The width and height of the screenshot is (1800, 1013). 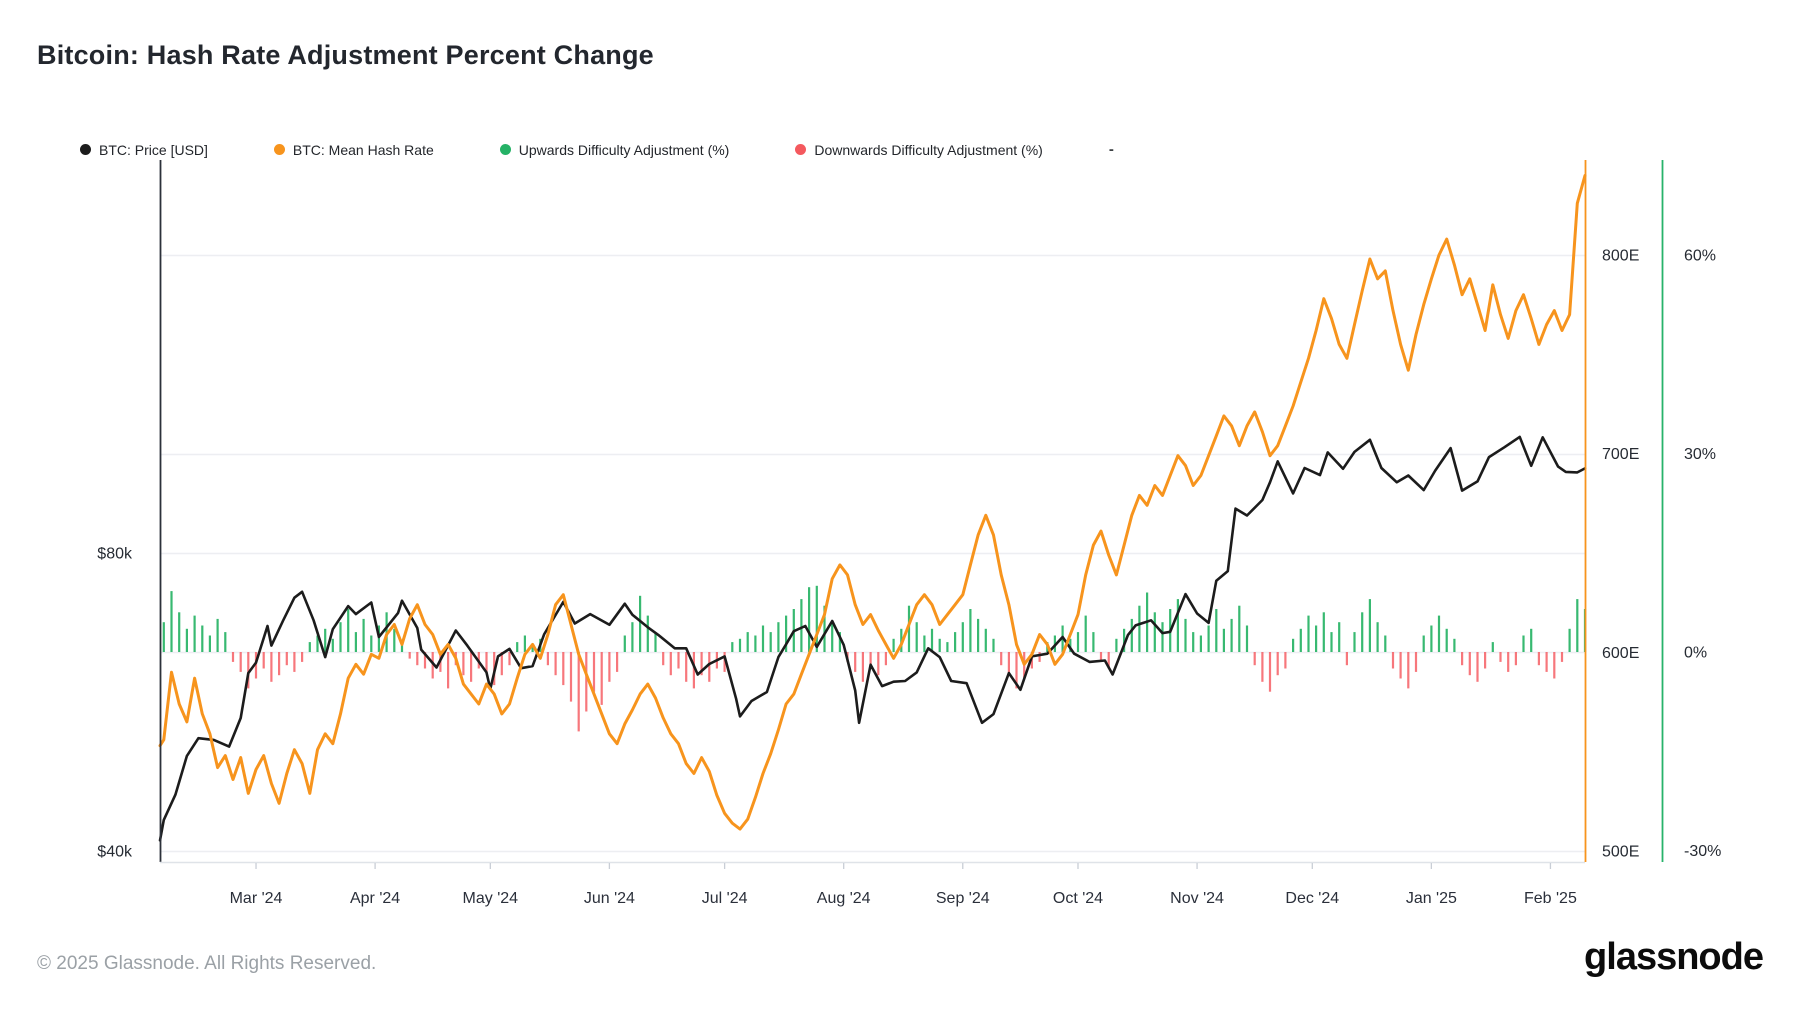 I want to click on legend-item-label: Downwards Difficulty Adjustment (%), so click(x=928, y=149).